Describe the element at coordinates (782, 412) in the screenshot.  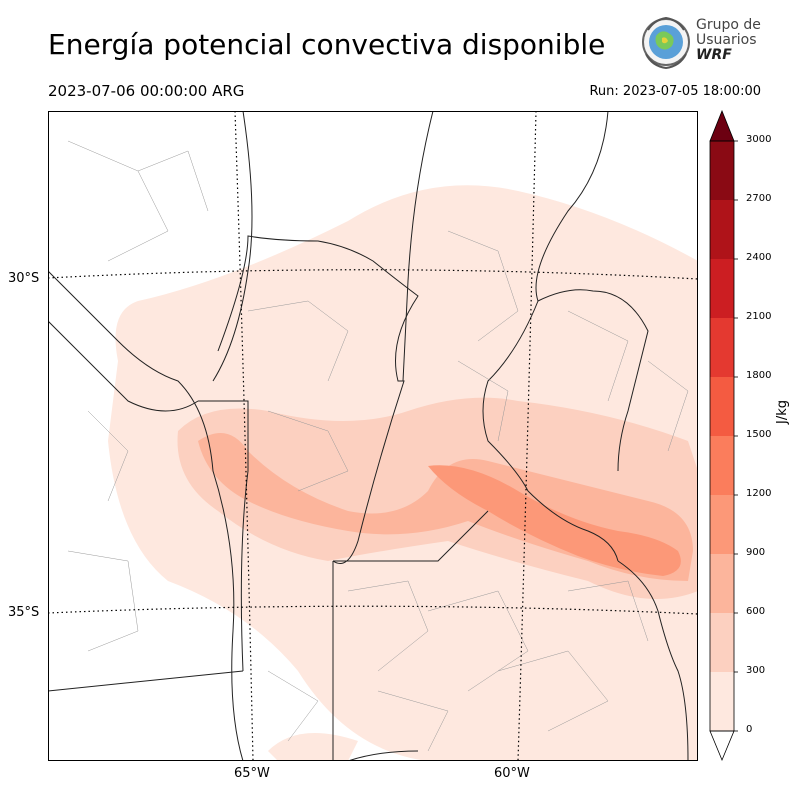
I see `colorbar-unit: J/kg` at that location.